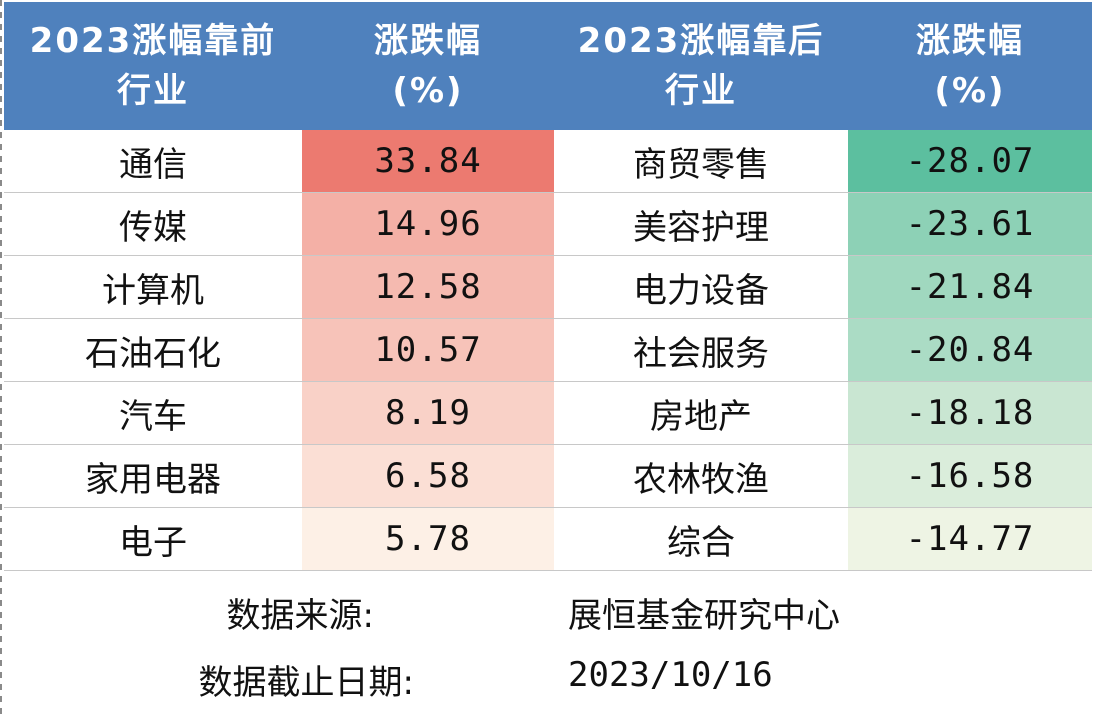 The height and width of the screenshot is (720, 1110). Describe the element at coordinates (701, 41) in the screenshot. I see `header-bottom-industry-line1: 2023涨幅靠后` at that location.